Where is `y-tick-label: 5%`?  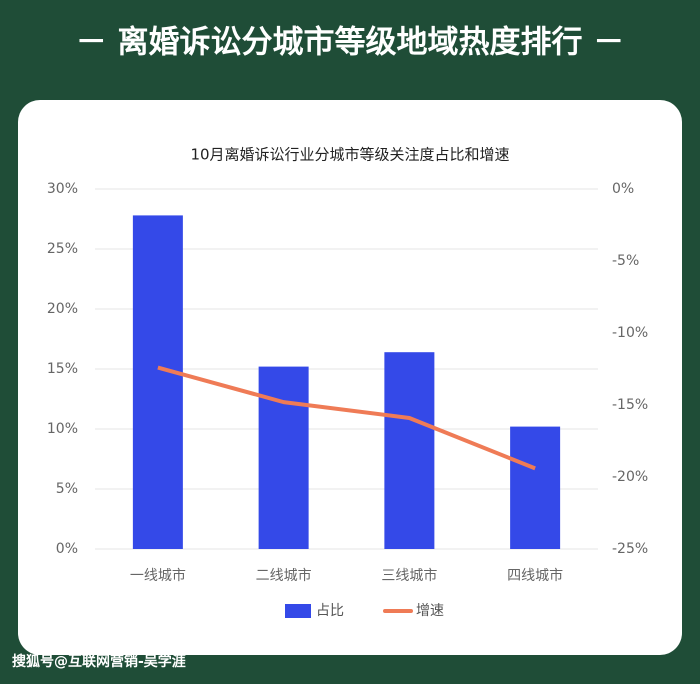
y-tick-label: 5% is located at coordinates (67, 489).